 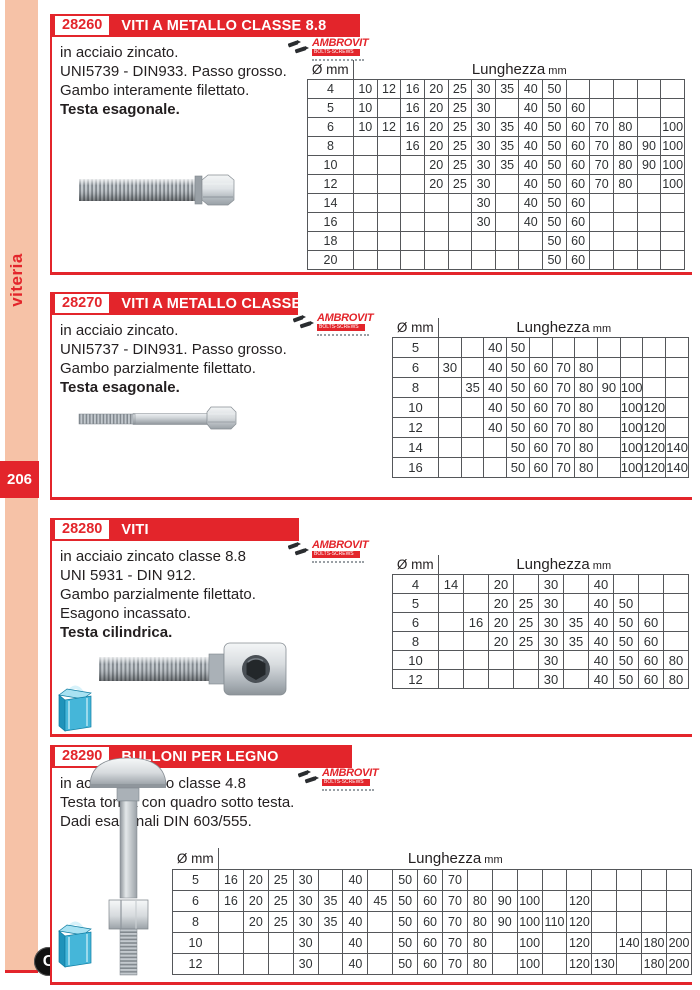 What do you see at coordinates (330, 165) in the screenshot?
I see `diameter-cell: 10` at bounding box center [330, 165].